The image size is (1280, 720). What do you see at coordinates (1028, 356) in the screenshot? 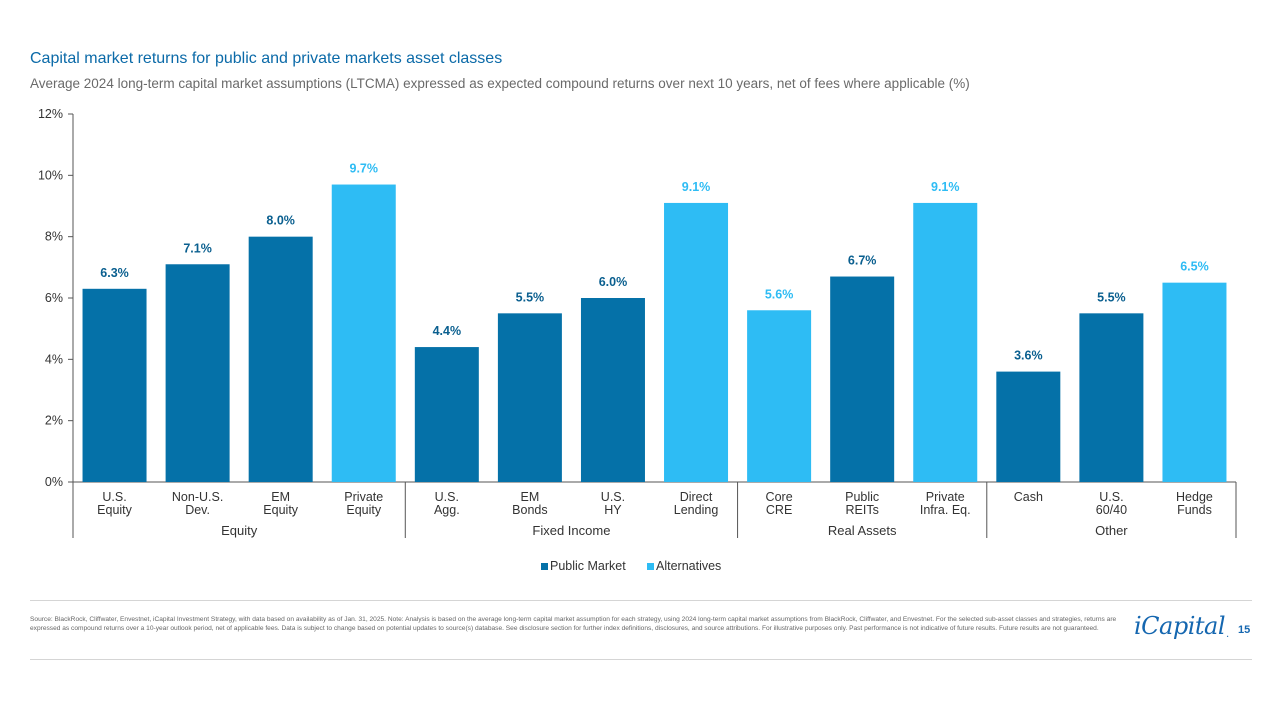
I see `data-label: 3.6%` at bounding box center [1028, 356].